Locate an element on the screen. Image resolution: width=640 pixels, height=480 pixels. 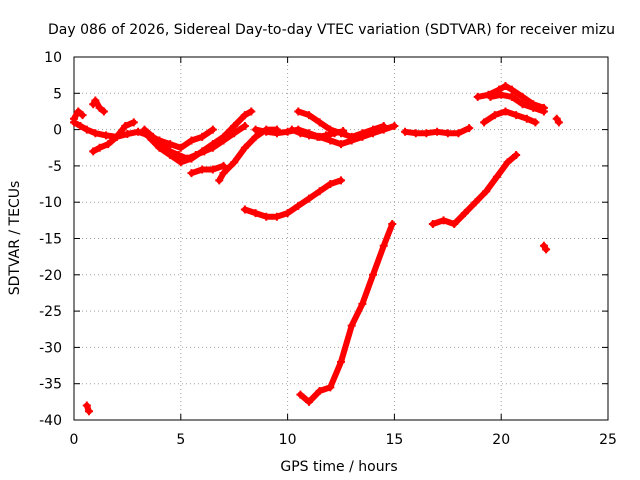
y-tick-label: 0 is located at coordinates (57, 131).